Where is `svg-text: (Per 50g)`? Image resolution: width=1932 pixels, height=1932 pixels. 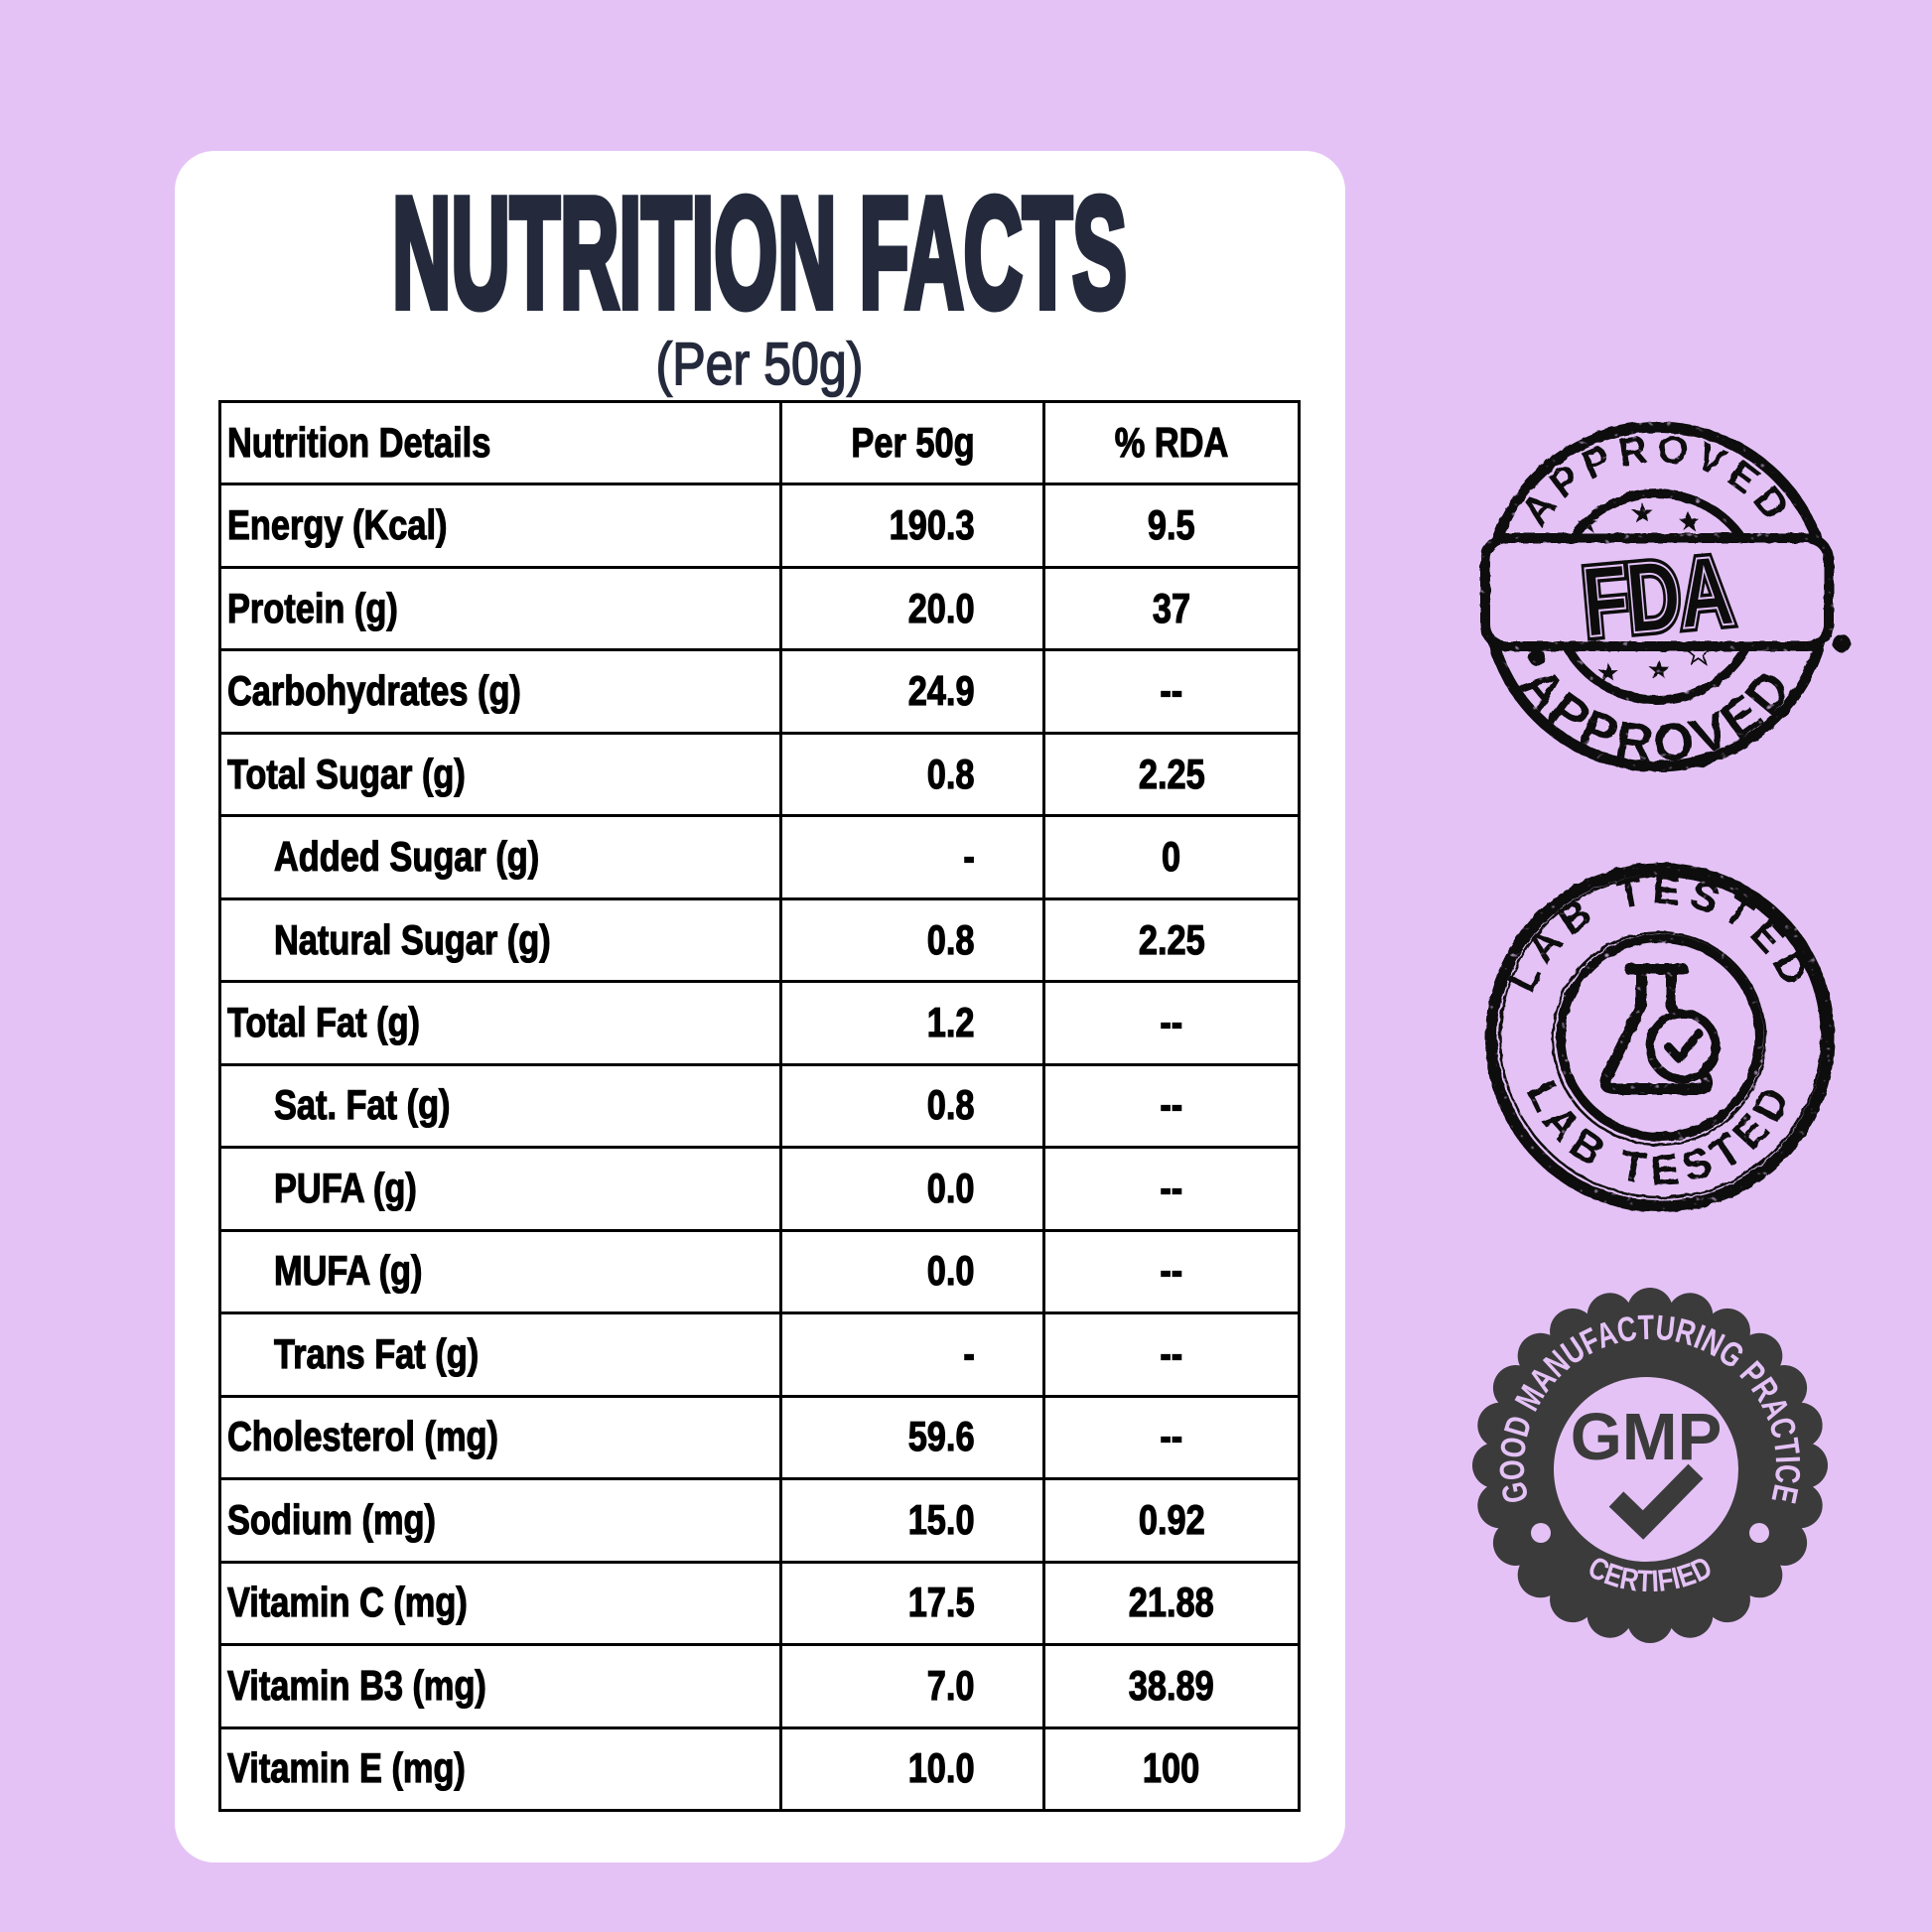
svg-text: (Per 50g) is located at coordinates (760, 364).